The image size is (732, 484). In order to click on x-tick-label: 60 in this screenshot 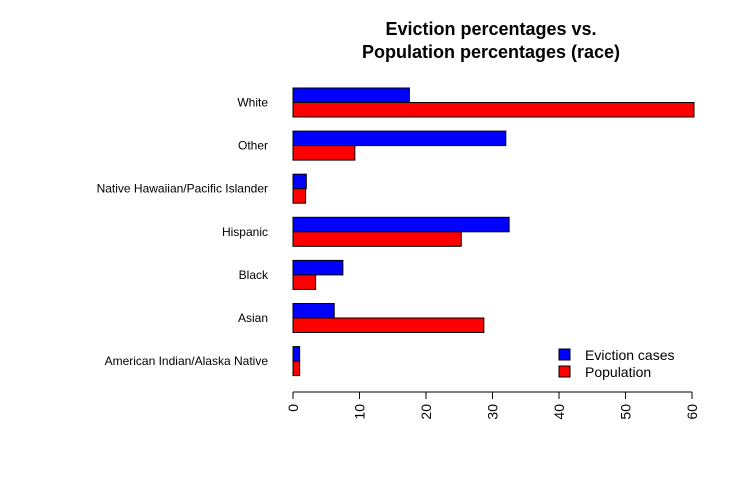, I will do `click(692, 412)`.